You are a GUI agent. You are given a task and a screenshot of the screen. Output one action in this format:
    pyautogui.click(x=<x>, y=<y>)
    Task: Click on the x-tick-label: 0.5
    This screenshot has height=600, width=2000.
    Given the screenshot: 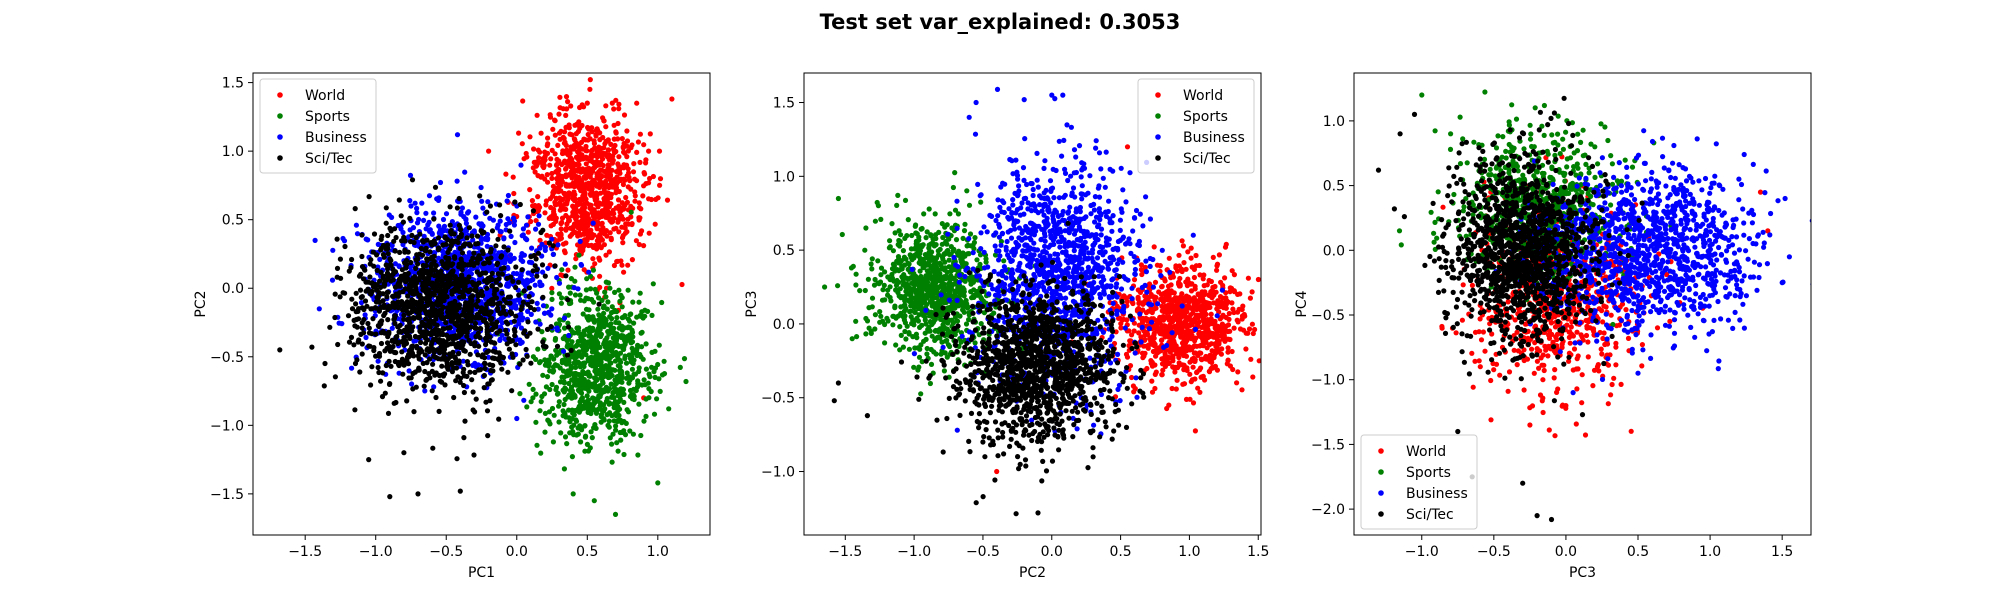 What is the action you would take?
    pyautogui.click(x=587, y=552)
    